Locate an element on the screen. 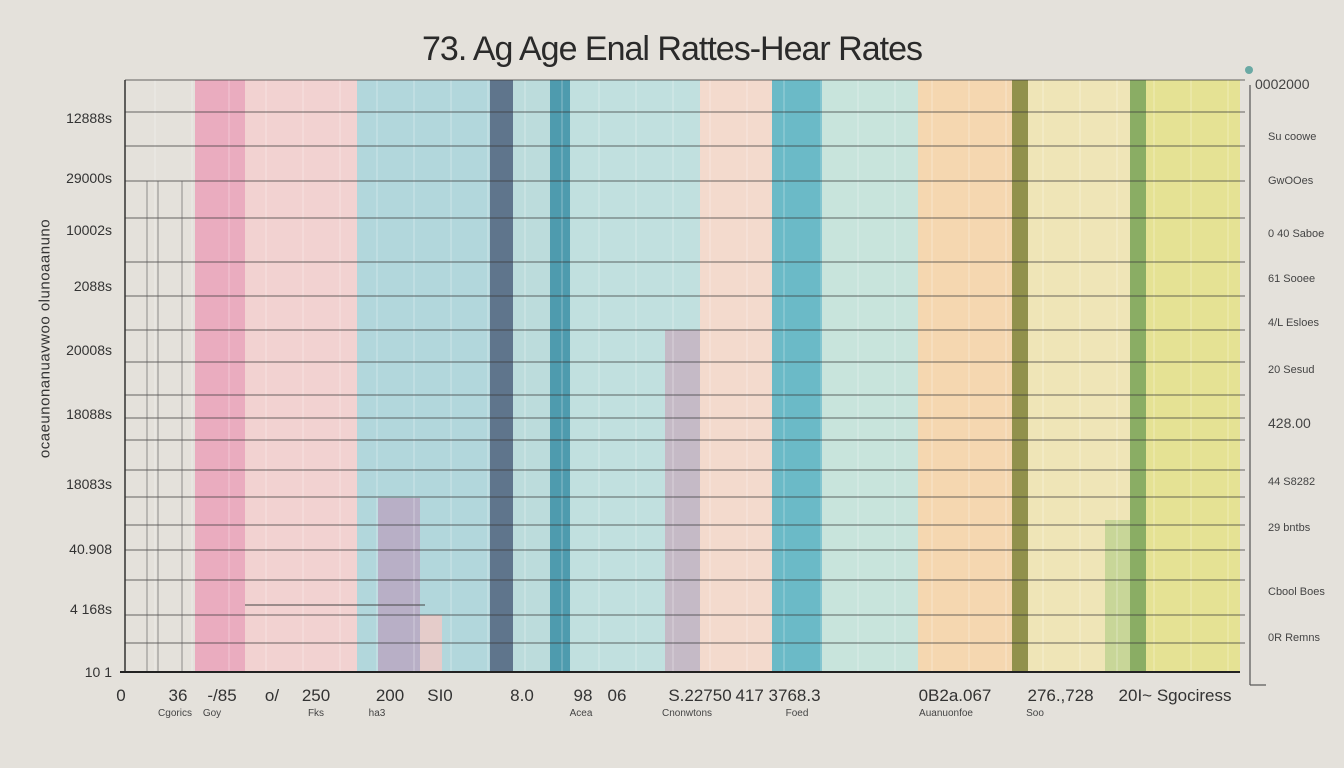 This screenshot has height=768, width=1344. right-tick-label: 428.00 is located at coordinates (1289, 423).